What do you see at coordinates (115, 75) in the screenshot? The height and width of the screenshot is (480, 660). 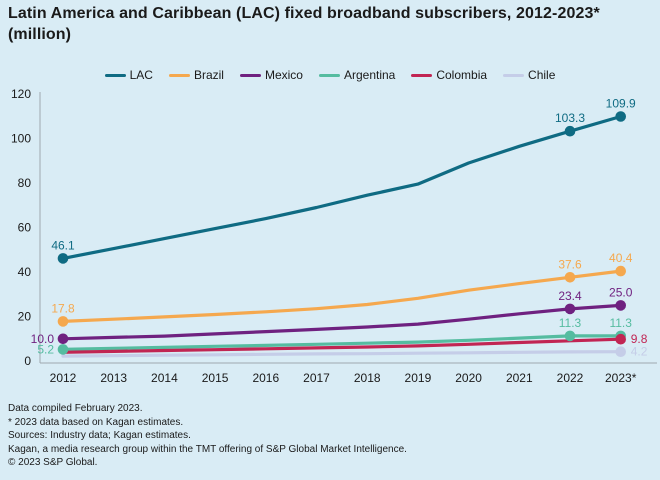 I see `legend-swatch-lac` at bounding box center [115, 75].